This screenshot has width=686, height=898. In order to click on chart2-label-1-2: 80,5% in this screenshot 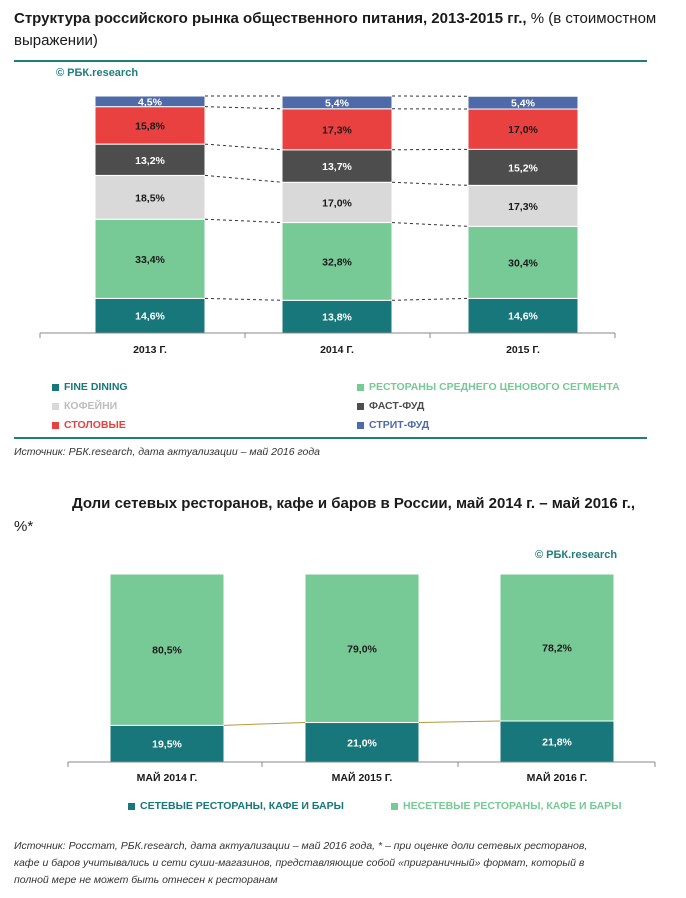, I will do `click(167, 651)`.